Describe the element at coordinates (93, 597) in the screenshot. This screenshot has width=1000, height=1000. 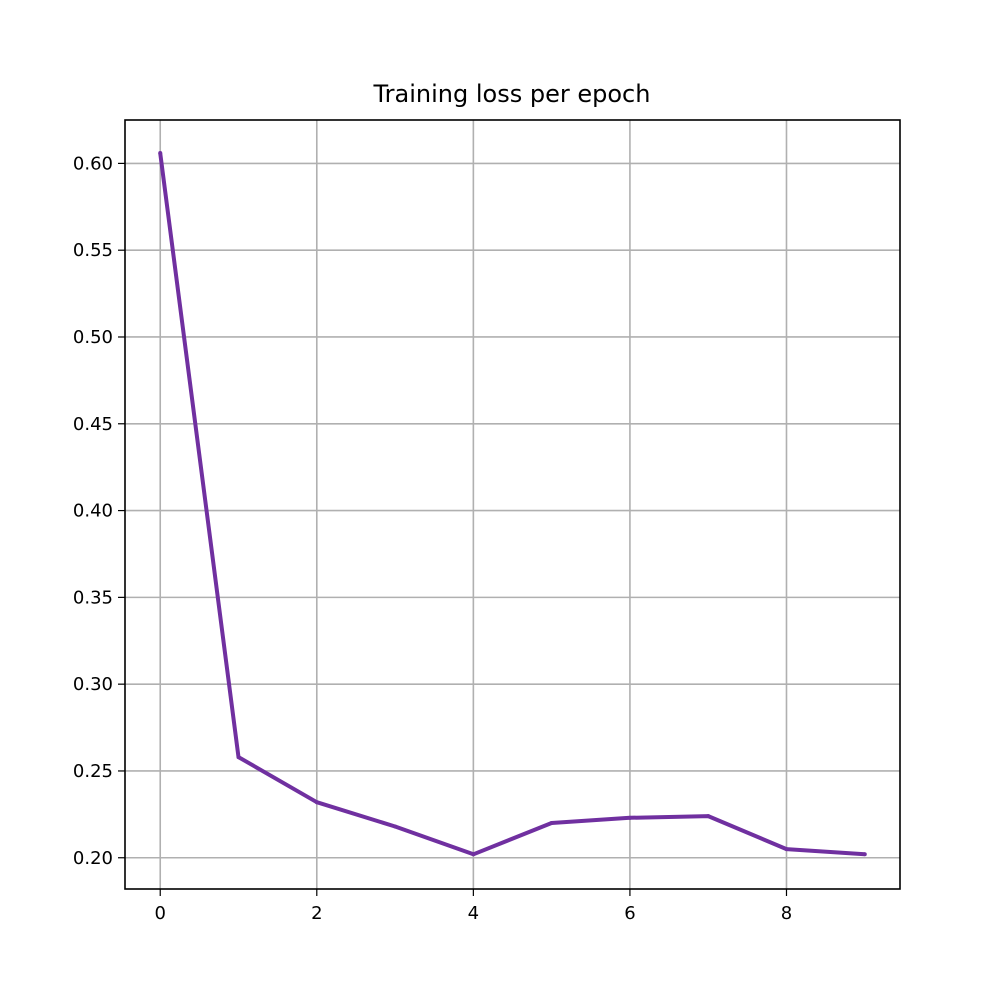
I see `y-tick-label: 0.35` at that location.